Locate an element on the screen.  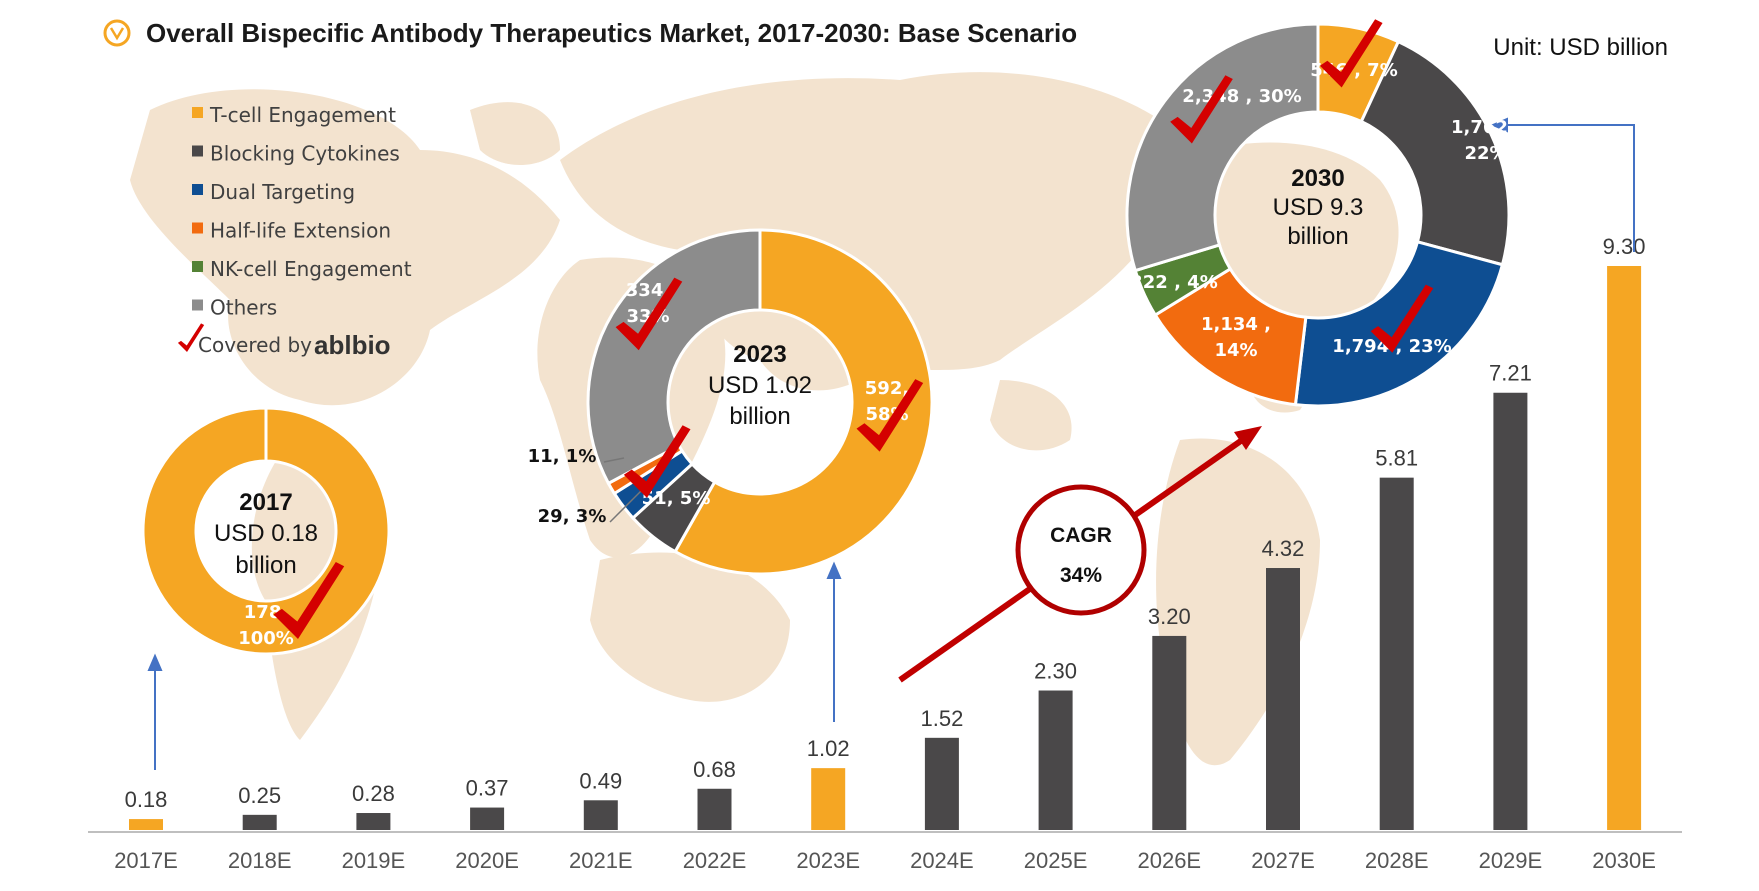
x-tick-label: 2021E is located at coordinates (601, 860).